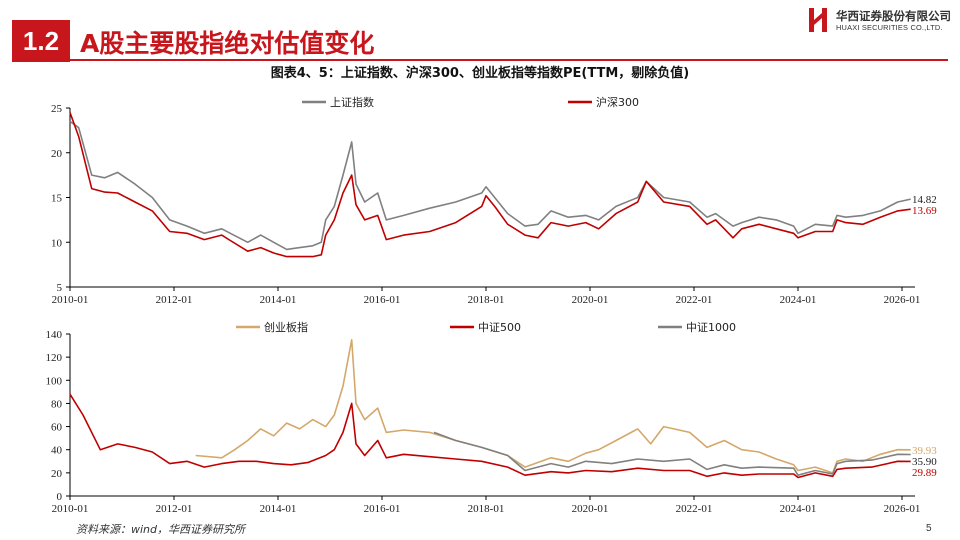  What do you see at coordinates (57, 428) in the screenshot?
I see `y-tick-label: 60` at bounding box center [57, 428].